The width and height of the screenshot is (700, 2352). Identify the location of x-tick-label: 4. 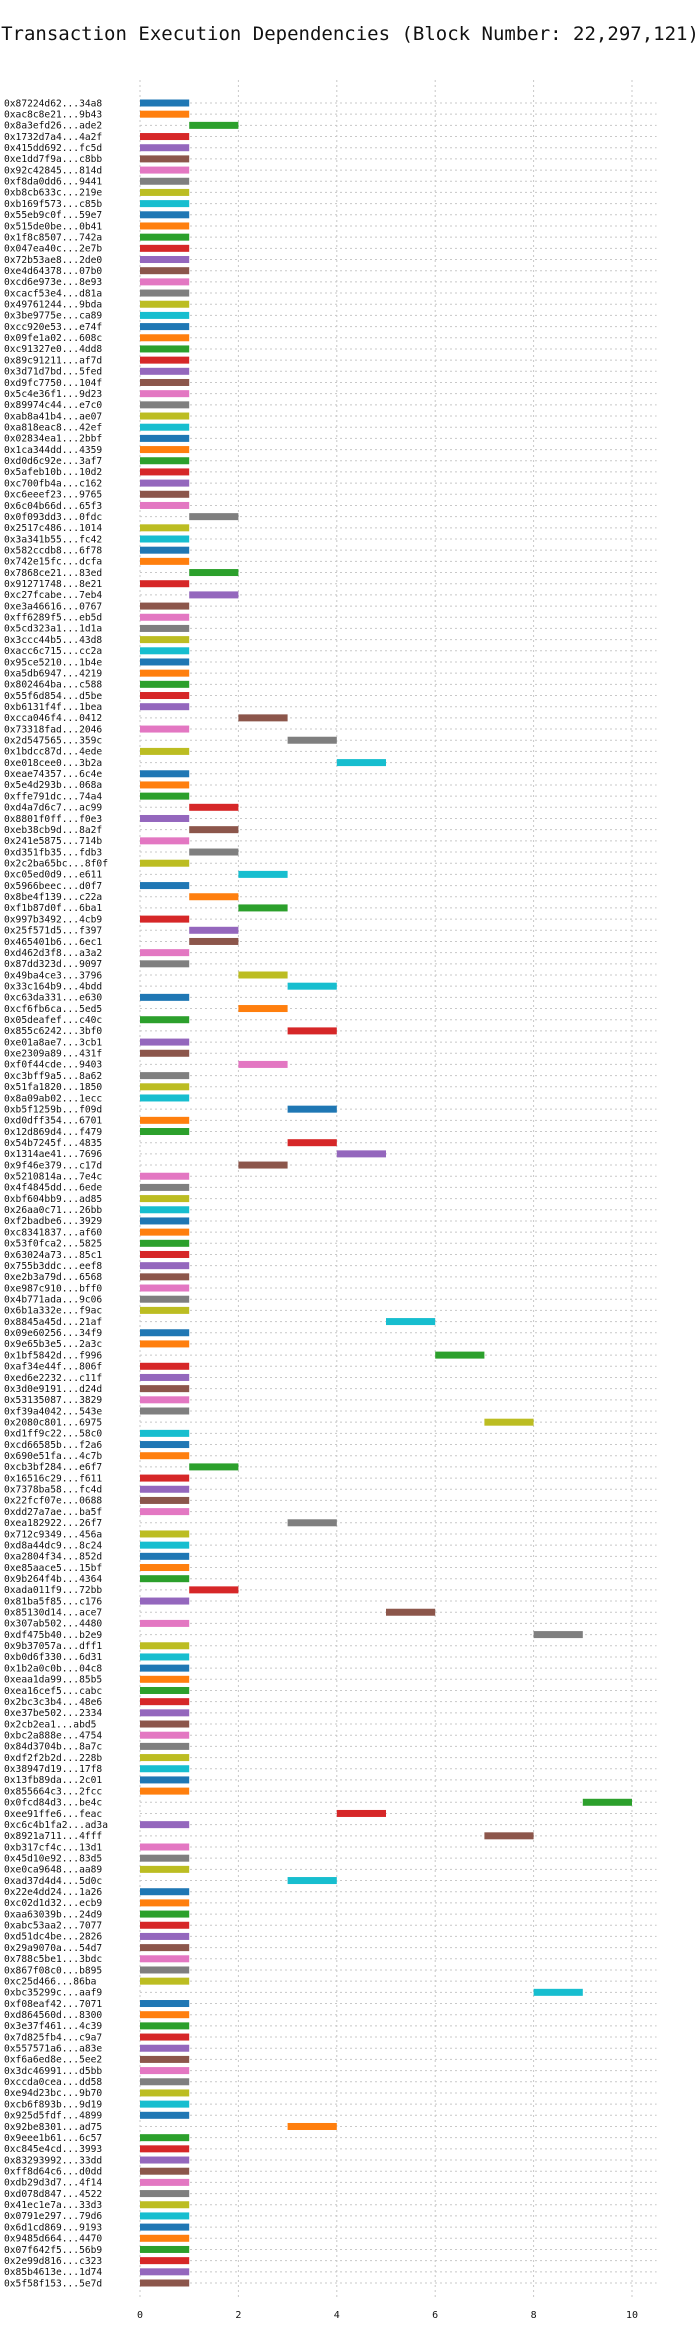
(337, 2315).